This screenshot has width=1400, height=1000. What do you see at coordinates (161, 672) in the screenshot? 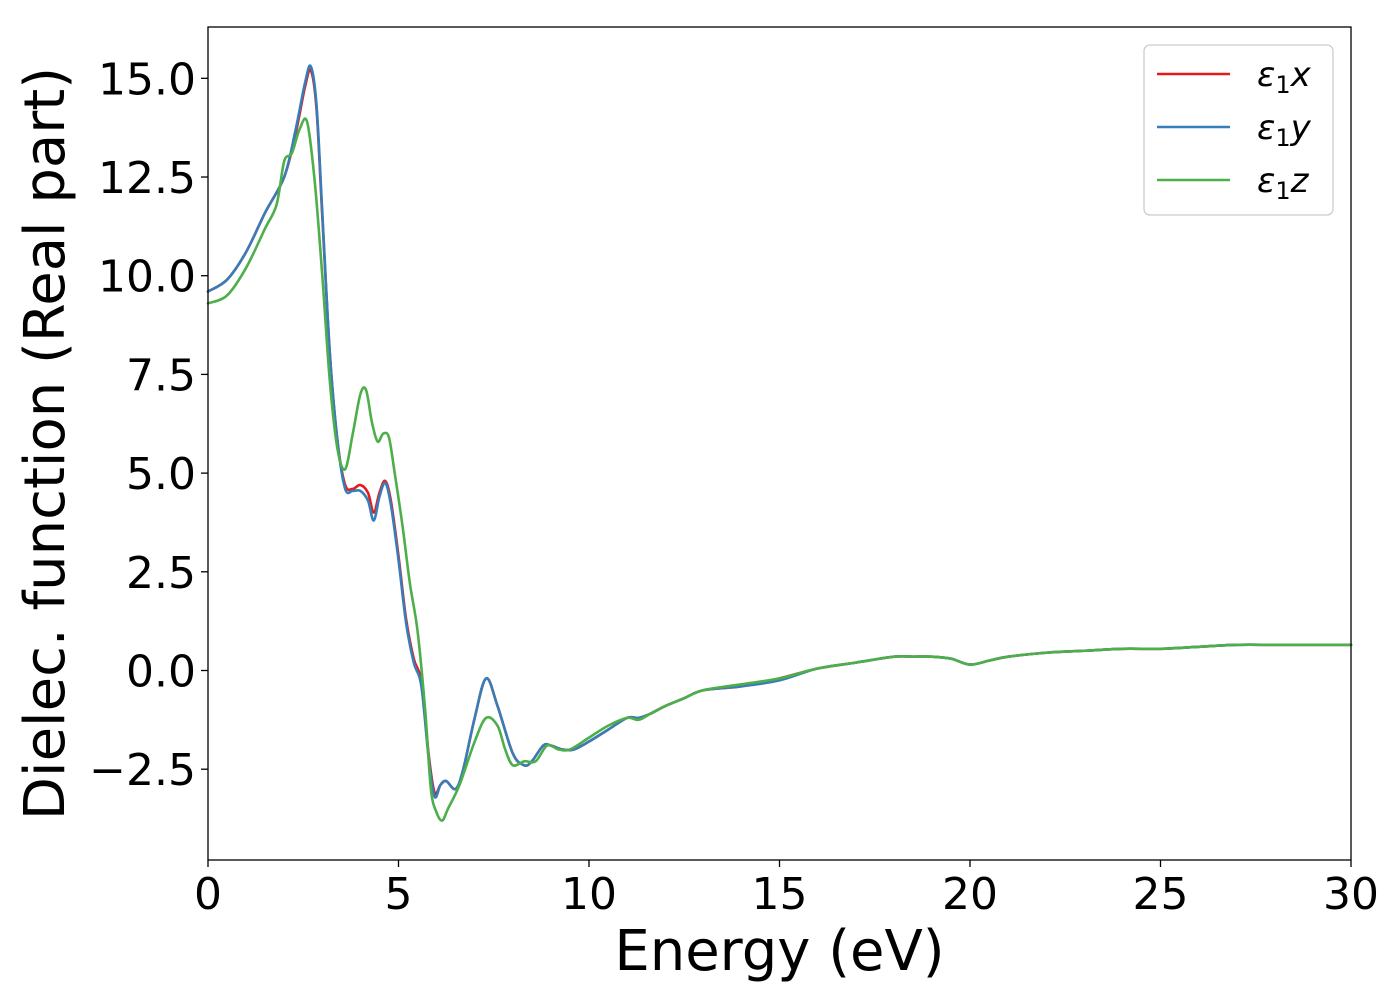
I see `y-tick-label: 0.0` at bounding box center [161, 672].